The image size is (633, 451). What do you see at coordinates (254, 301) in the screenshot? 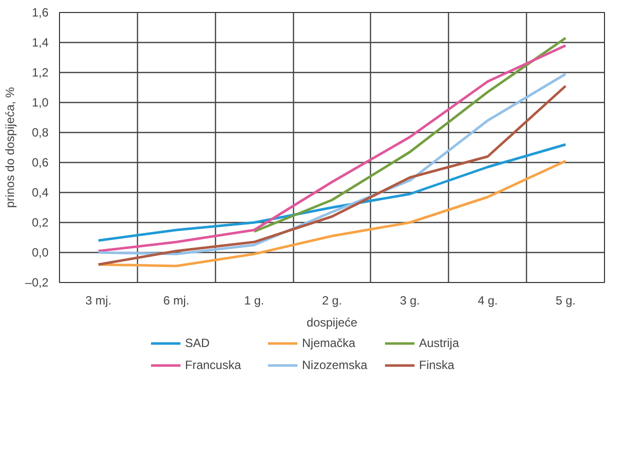
I see `x-tick-label: 1 g.` at bounding box center [254, 301].